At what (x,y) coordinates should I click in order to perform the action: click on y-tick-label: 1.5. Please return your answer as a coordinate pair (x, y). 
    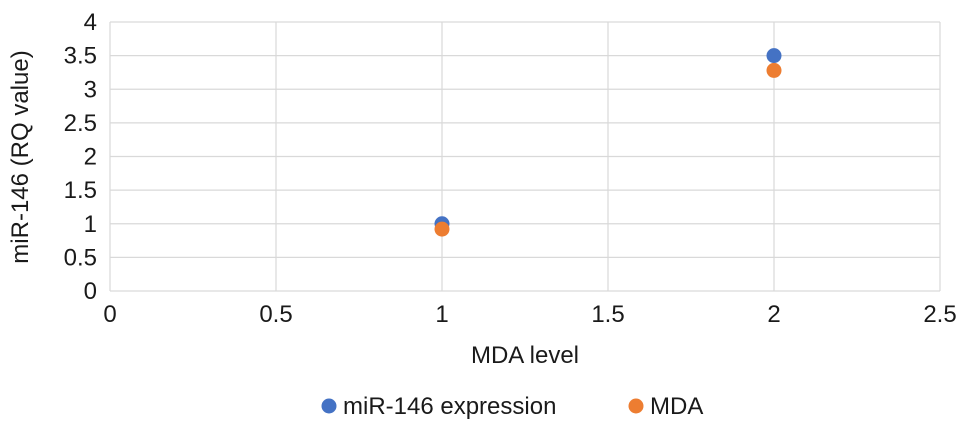
    Looking at the image, I should click on (80, 190).